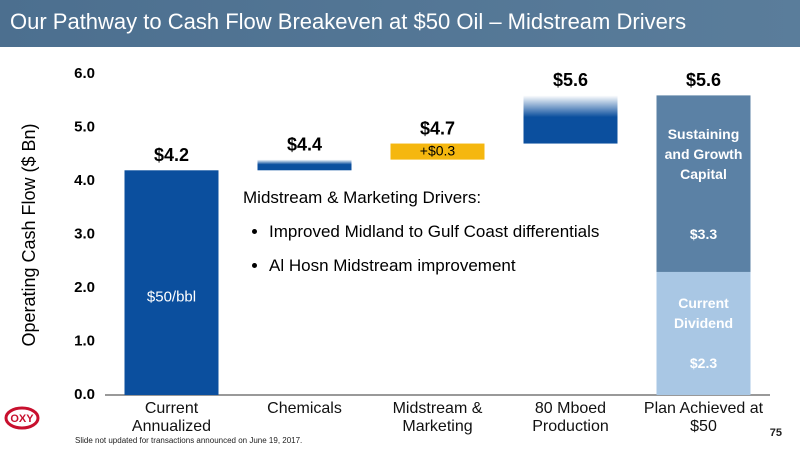  I want to click on segment-name-box: Current Dividend, so click(703, 313).